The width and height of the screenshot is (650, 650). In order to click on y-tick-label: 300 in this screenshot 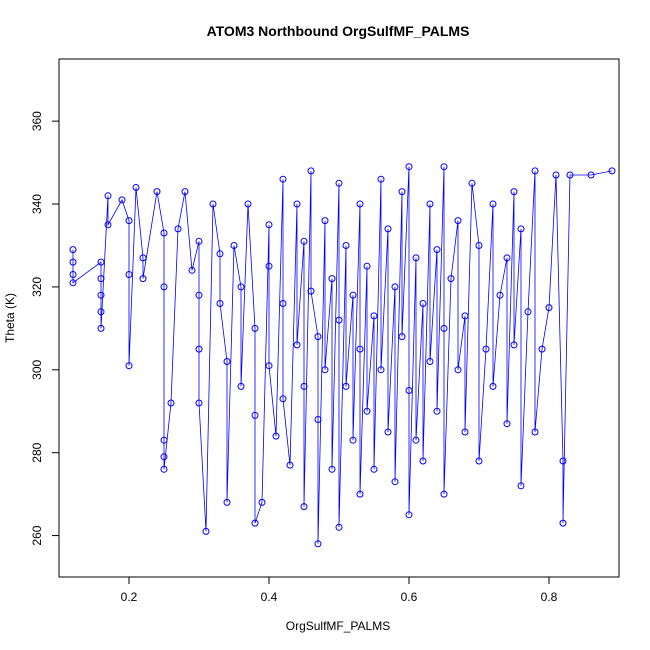, I will do `click(37, 369)`.